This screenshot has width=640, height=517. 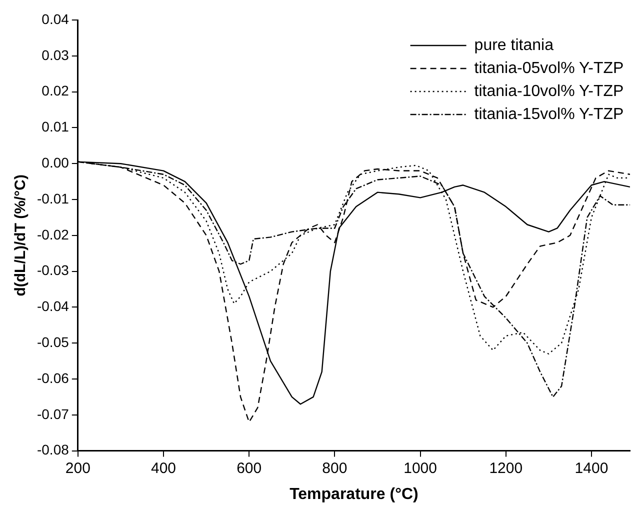 I want to click on y-tick-label: 0.00, so click(x=56, y=162).